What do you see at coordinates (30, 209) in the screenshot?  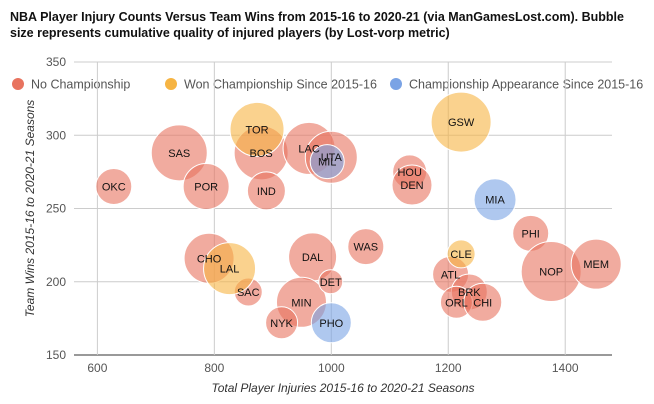 I see `y-axis-title: Team Wins 2015-16 to 2020-21 Seasons` at bounding box center [30, 209].